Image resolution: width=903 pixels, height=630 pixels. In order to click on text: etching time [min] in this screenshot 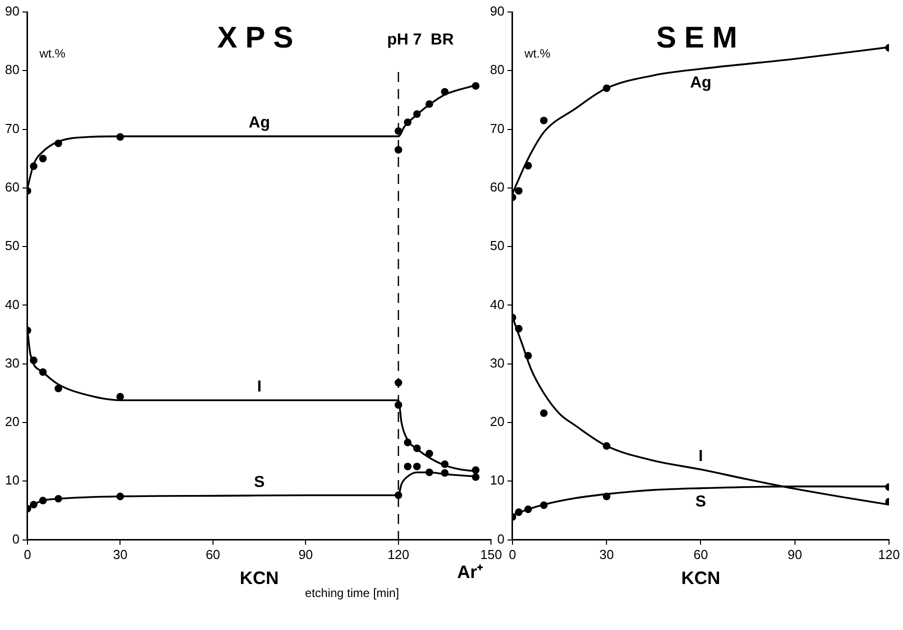, I will do `click(352, 593)`.